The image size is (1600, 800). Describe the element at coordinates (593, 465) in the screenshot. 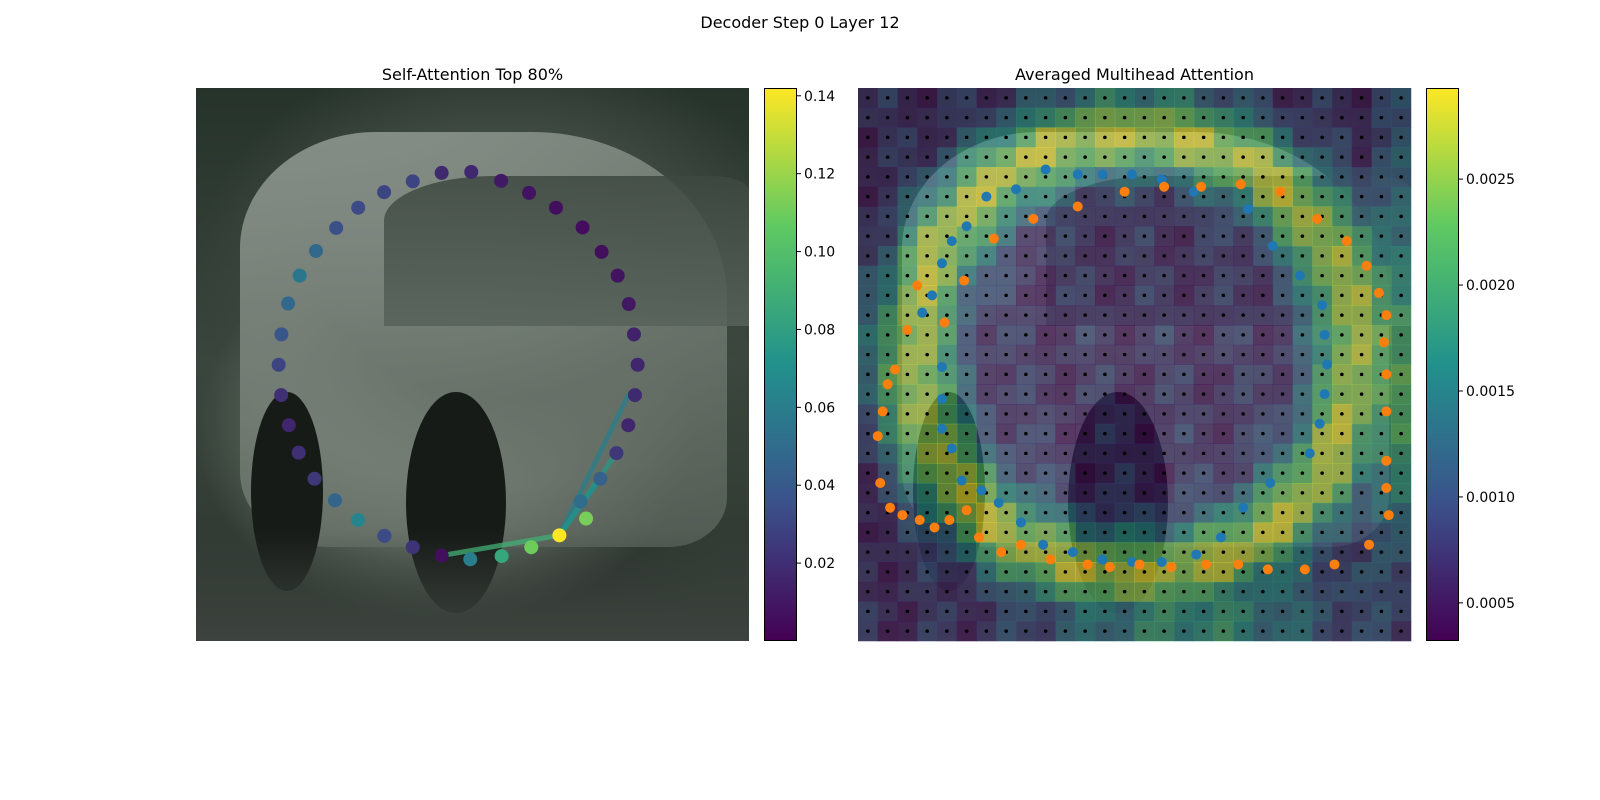

I see `attention-line` at that location.